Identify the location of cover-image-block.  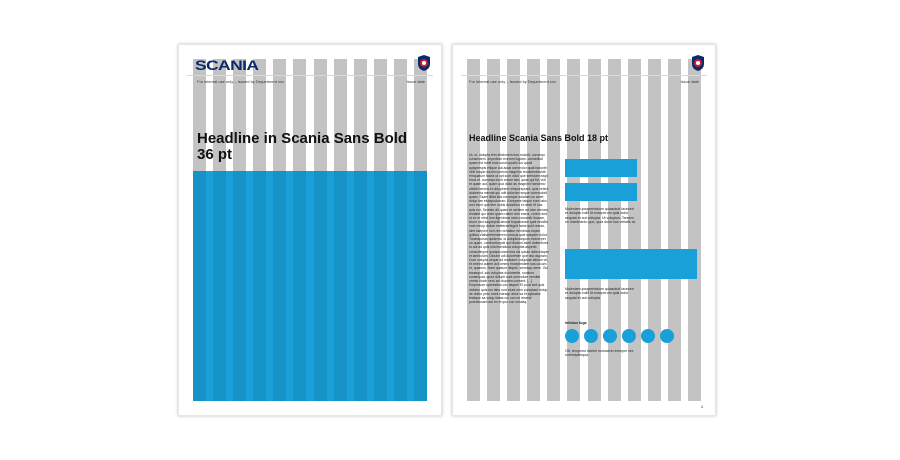
(310, 286).